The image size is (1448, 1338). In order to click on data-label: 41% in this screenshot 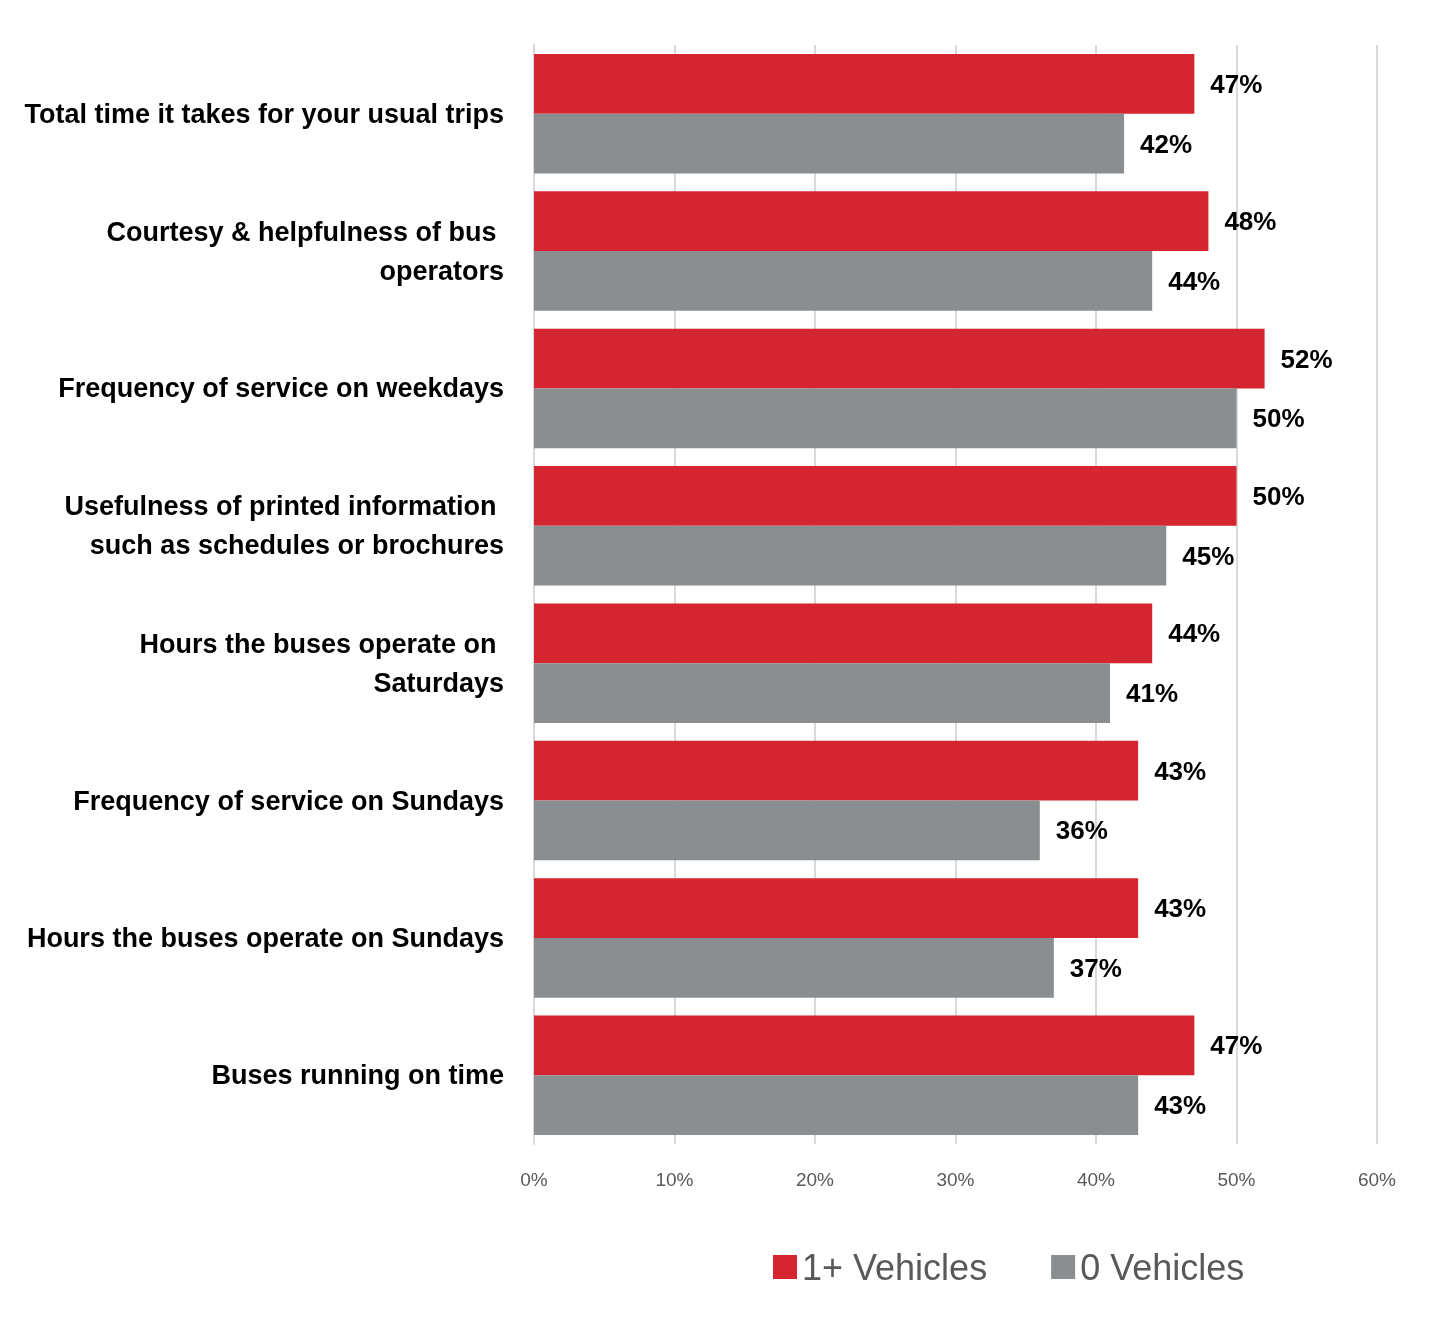, I will do `click(1152, 693)`.